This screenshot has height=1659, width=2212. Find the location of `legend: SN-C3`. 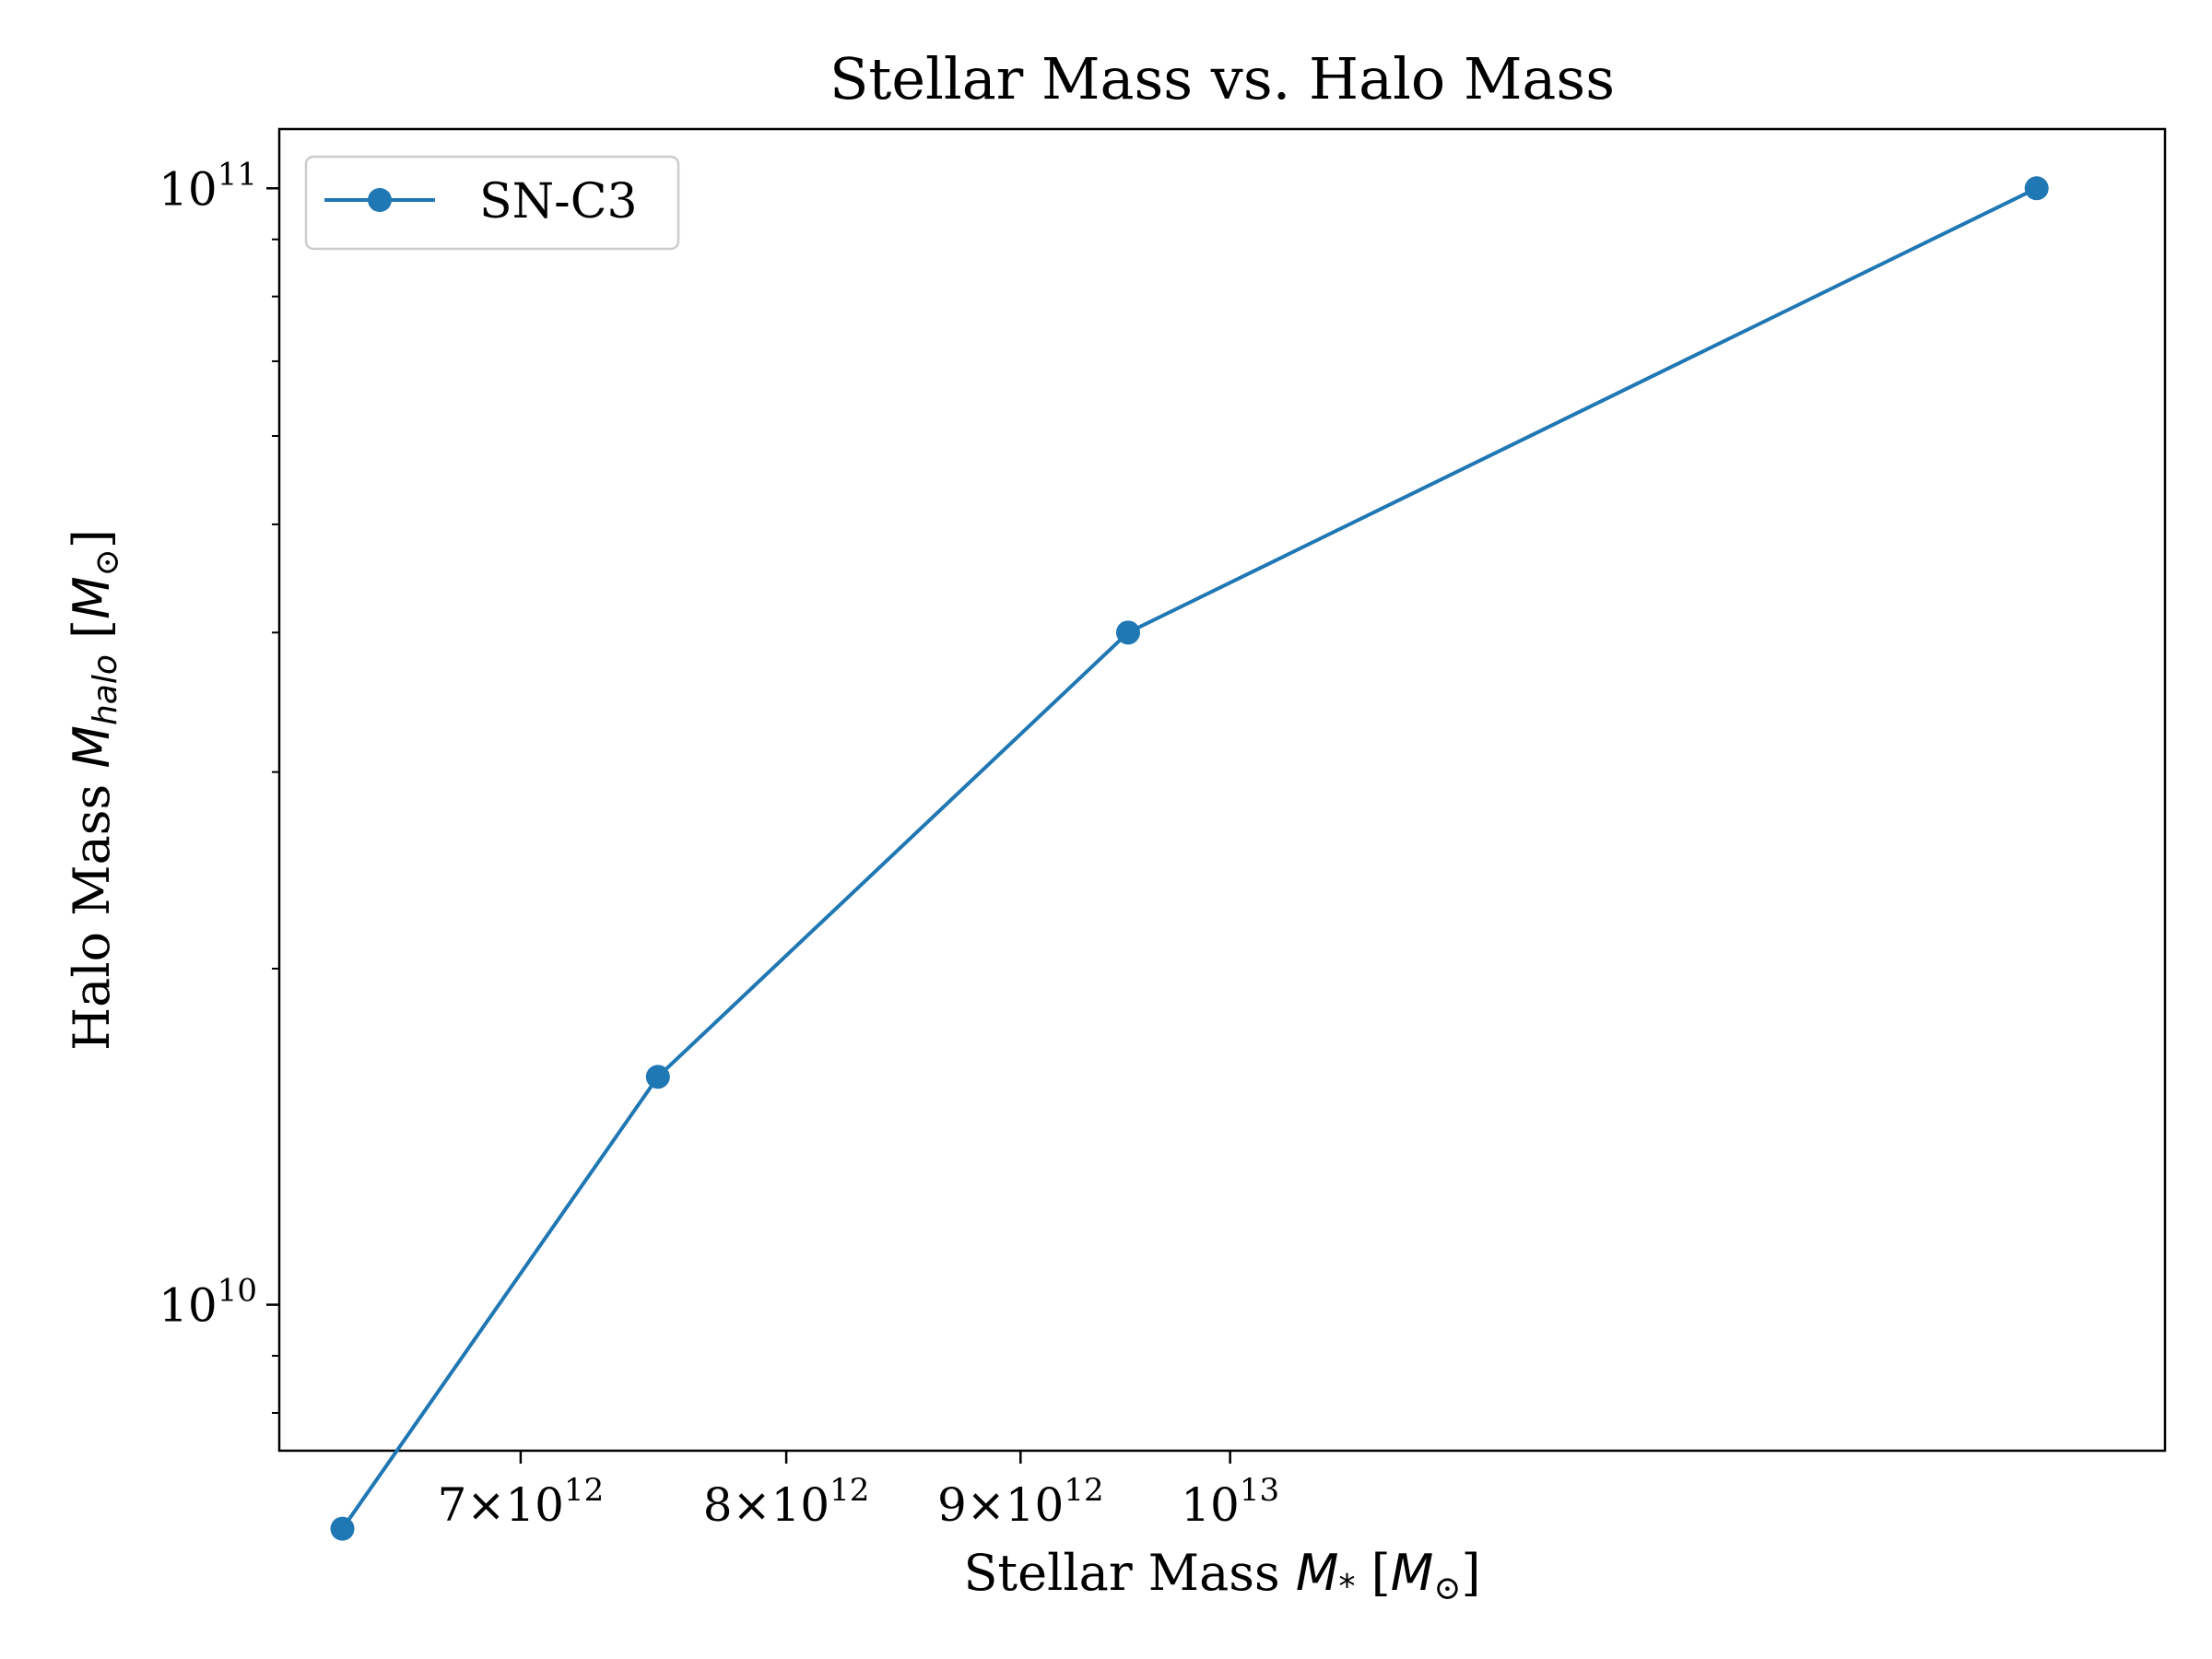

legend: SN-C3 is located at coordinates (492, 203).